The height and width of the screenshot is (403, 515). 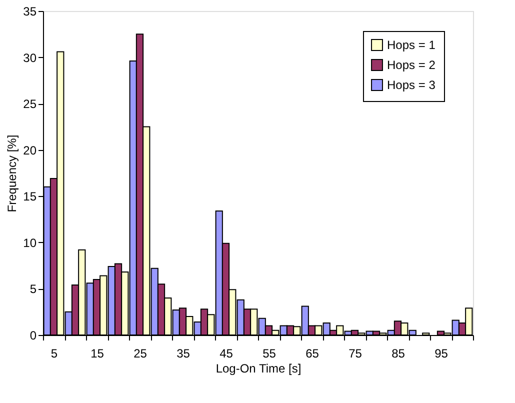 I want to click on x-tick-label: 85, so click(x=399, y=353).